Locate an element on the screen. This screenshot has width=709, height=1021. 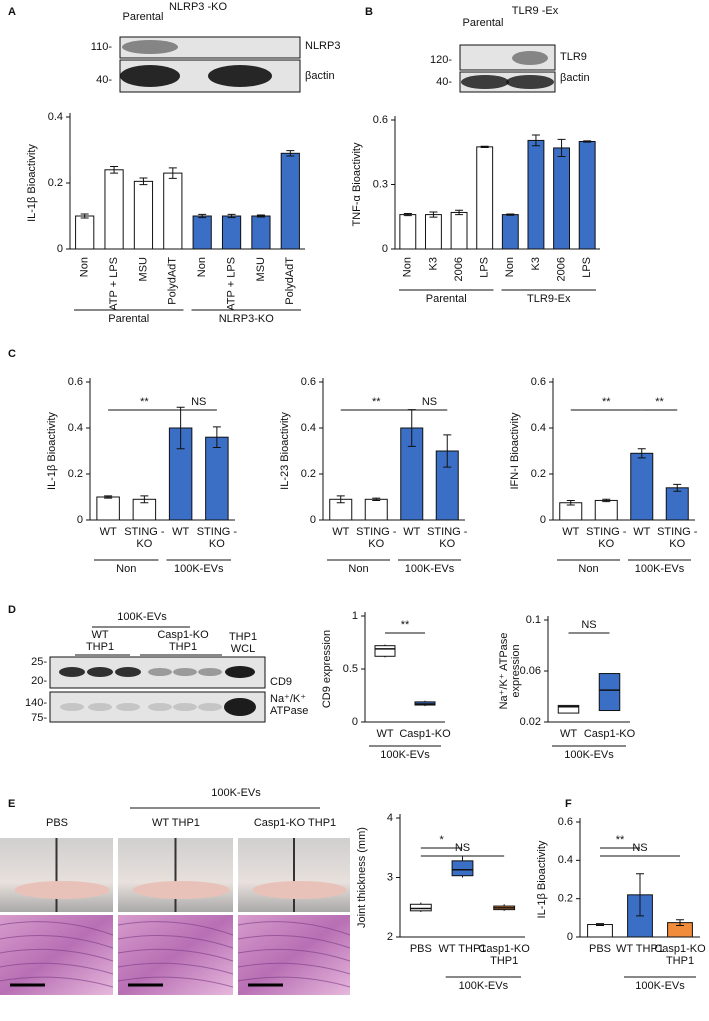
y-axis-label: IL-23 Bioactivity is located at coordinates (285, 451).